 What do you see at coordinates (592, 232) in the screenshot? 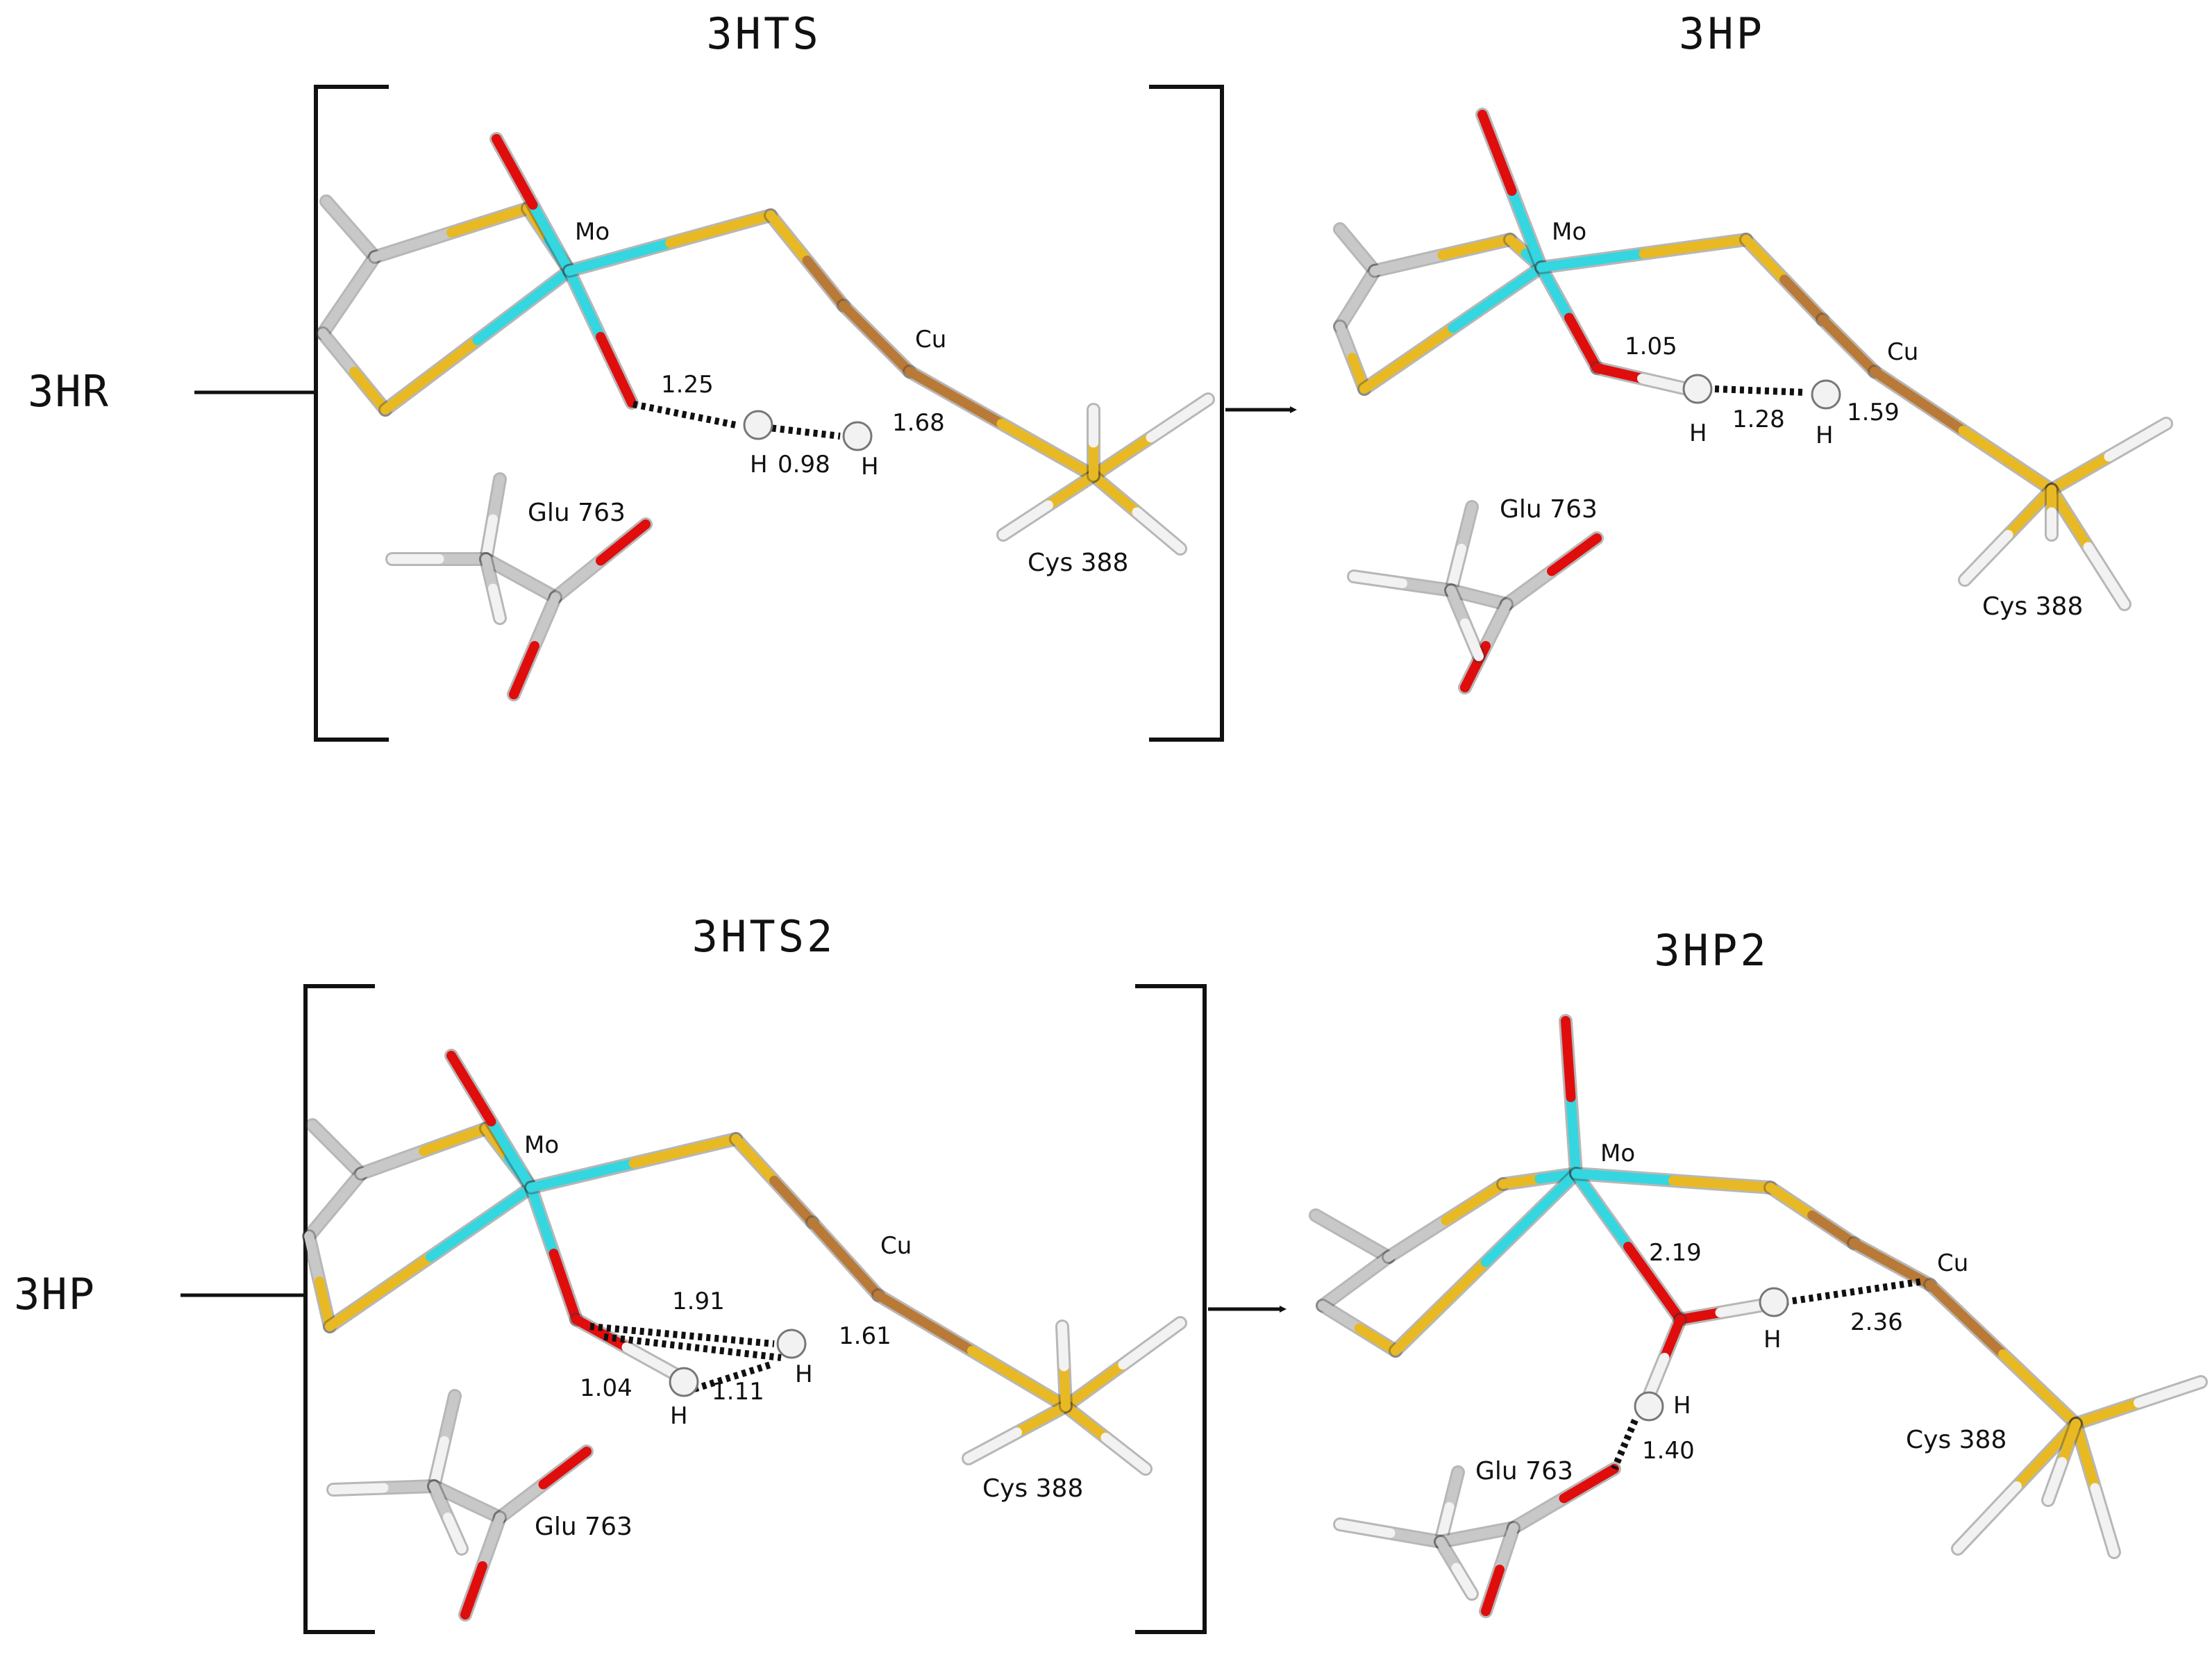
I see `atom-label-mo: Mo` at bounding box center [592, 232].